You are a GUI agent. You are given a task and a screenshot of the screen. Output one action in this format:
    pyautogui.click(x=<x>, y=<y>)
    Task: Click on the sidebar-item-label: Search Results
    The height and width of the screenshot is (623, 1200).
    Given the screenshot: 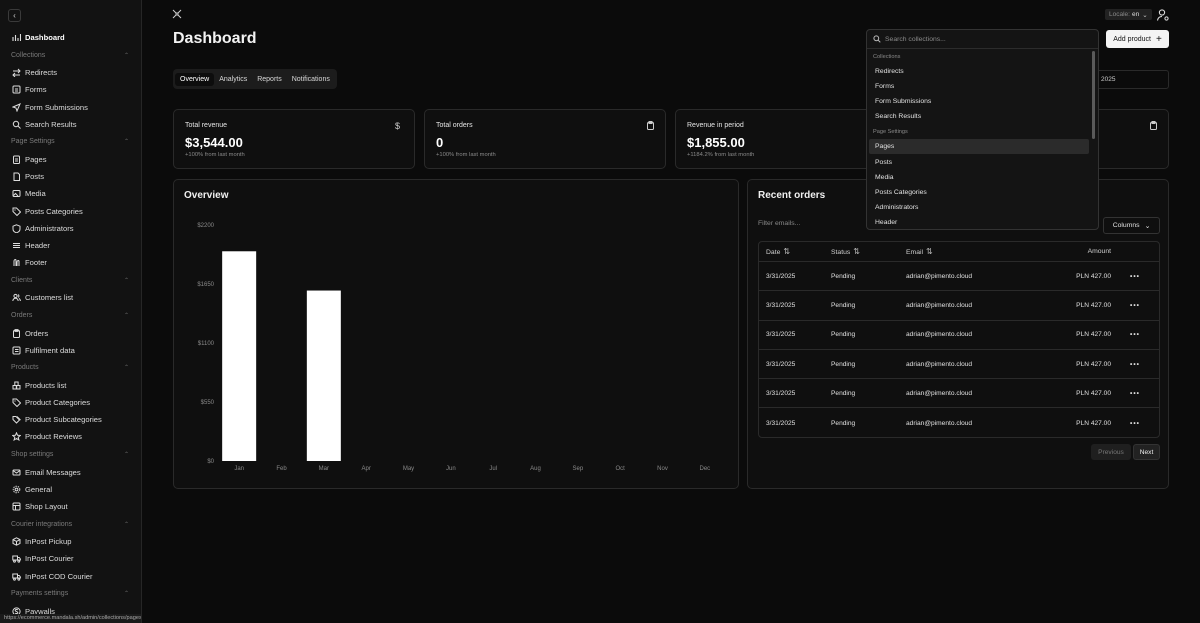 What is the action you would take?
    pyautogui.click(x=51, y=124)
    